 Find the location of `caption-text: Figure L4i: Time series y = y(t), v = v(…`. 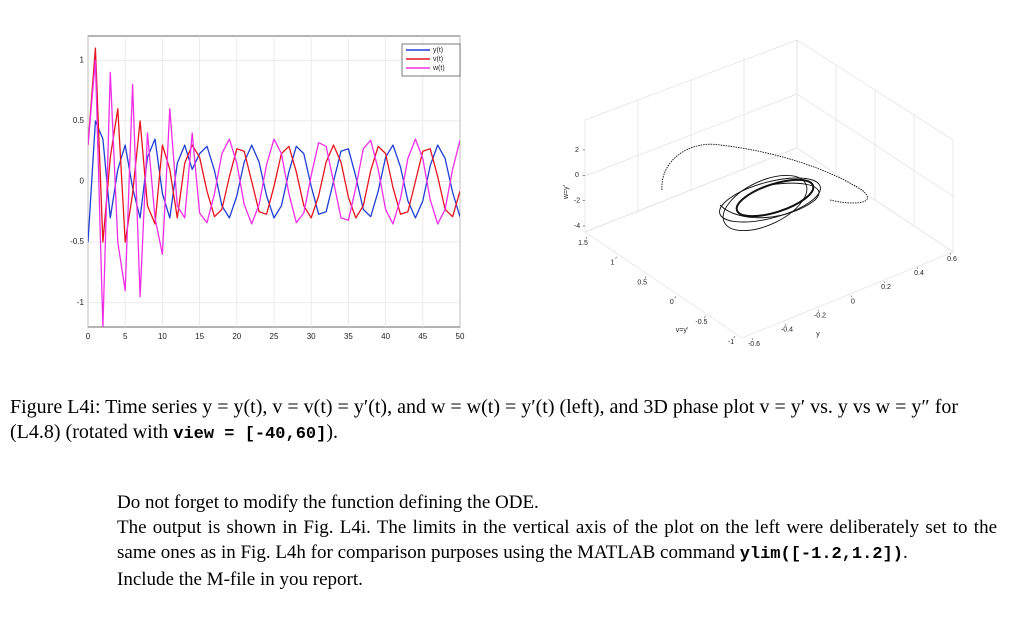

caption-text: Figure L4i: Time series y = y(t), v = v(… is located at coordinates (484, 419).